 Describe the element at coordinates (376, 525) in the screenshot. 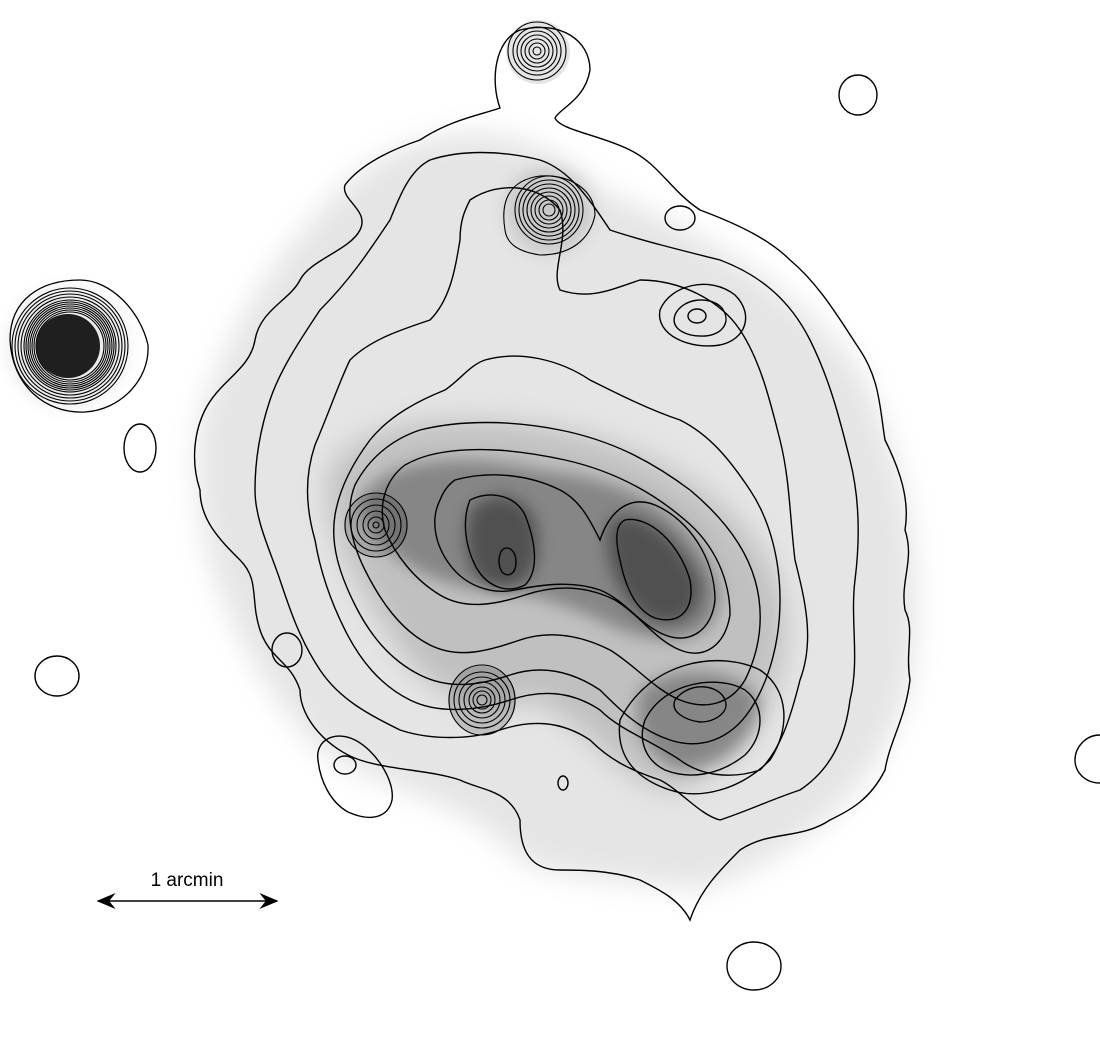

I see `point-source-core-left` at that location.